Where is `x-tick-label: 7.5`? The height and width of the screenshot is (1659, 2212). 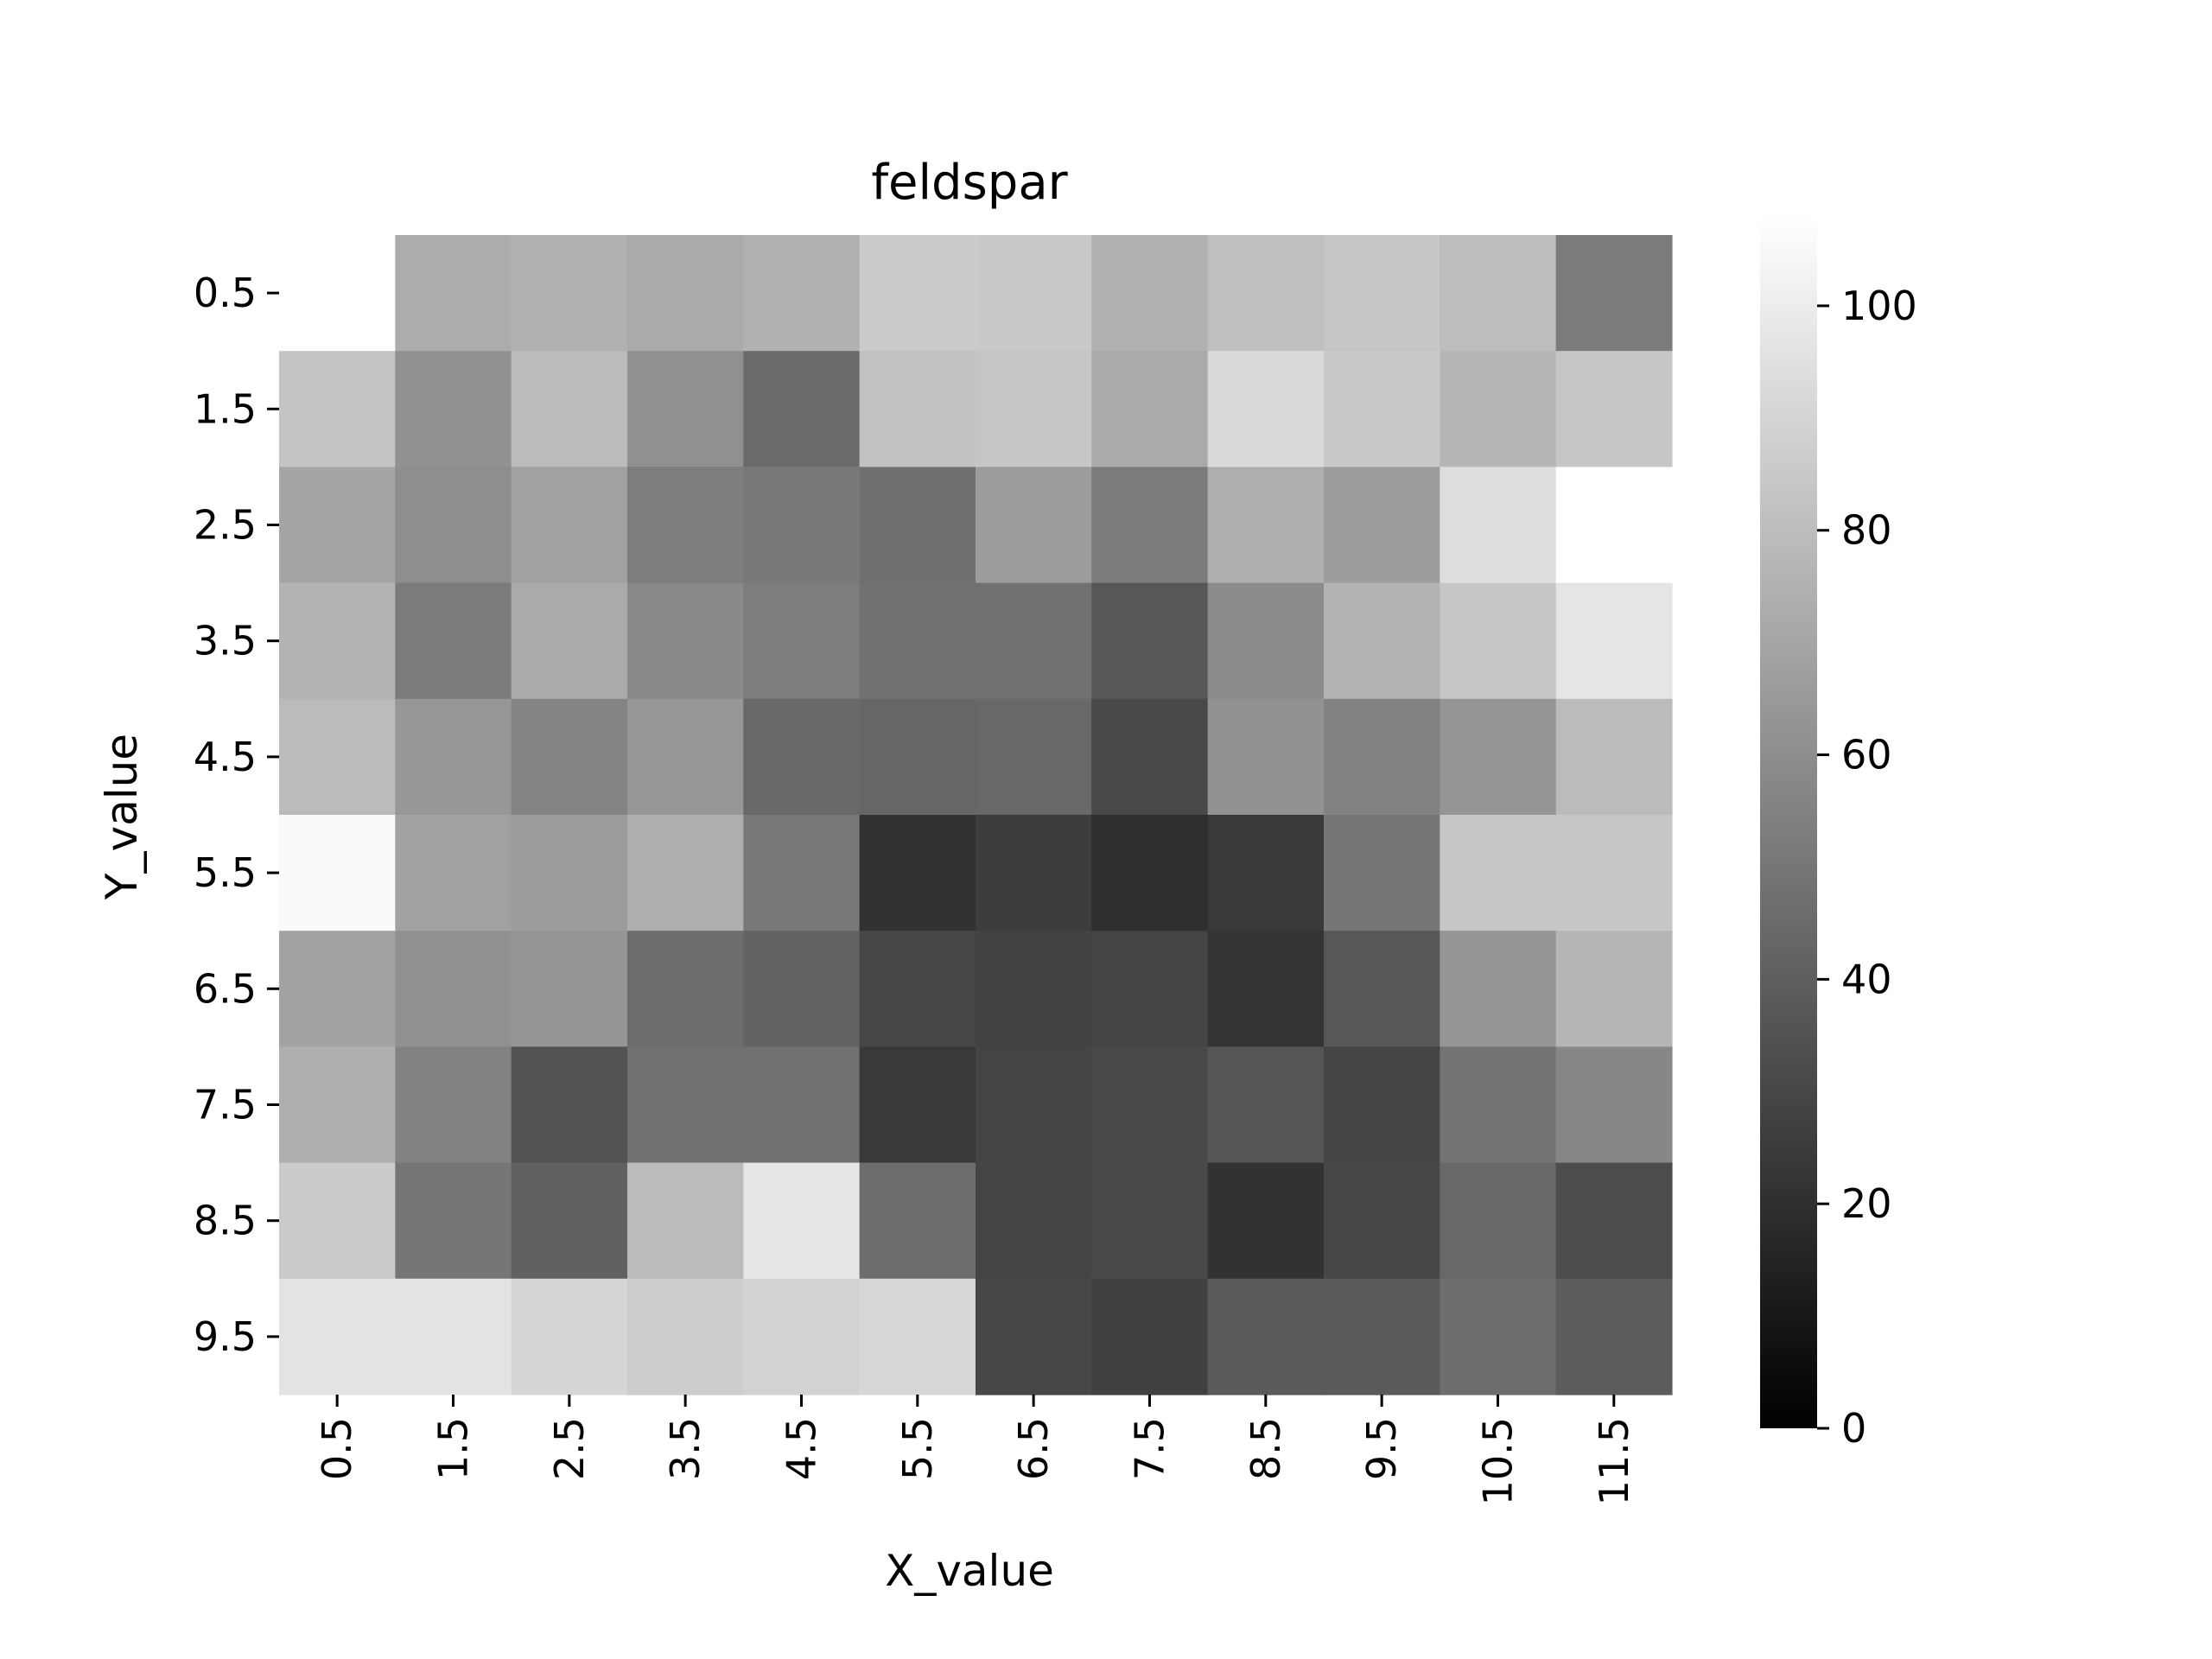
x-tick-label: 7.5 is located at coordinates (1149, 1448).